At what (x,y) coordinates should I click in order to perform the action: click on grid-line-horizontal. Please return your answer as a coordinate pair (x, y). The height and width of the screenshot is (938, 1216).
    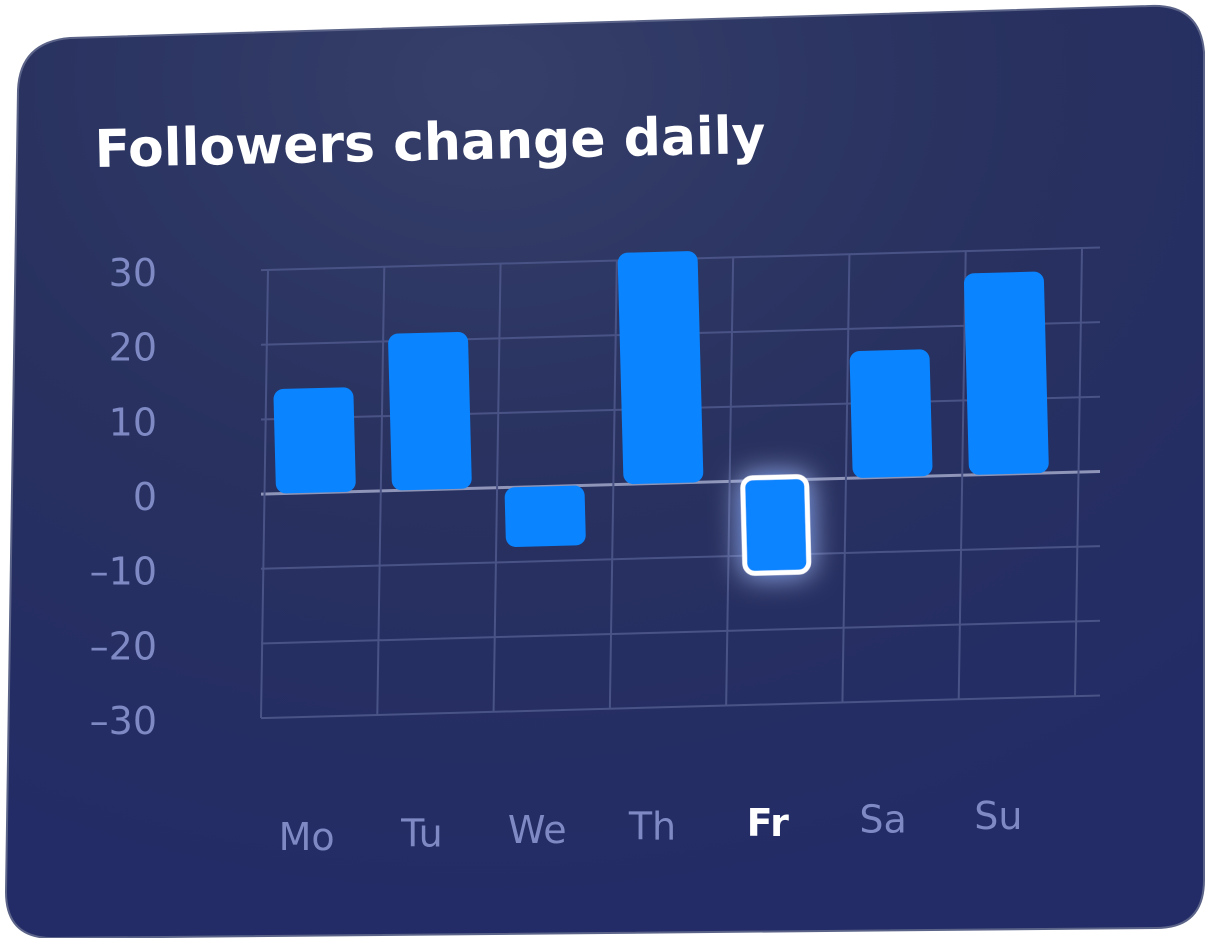
    Looking at the image, I should click on (680, 707).